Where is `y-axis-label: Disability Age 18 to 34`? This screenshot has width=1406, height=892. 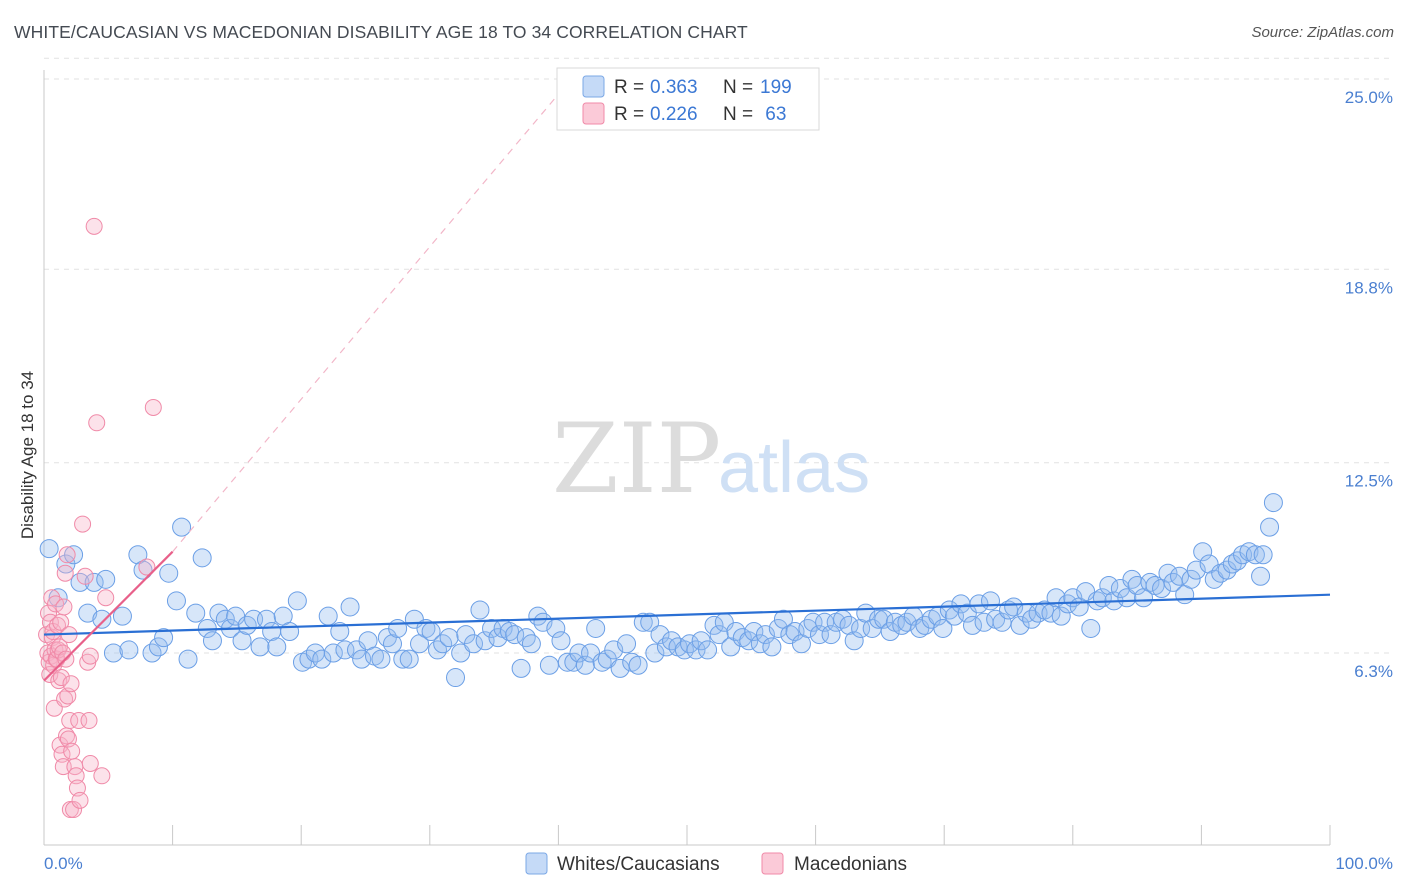
y-axis-label: Disability Age 18 to 34 is located at coordinates (27, 455).